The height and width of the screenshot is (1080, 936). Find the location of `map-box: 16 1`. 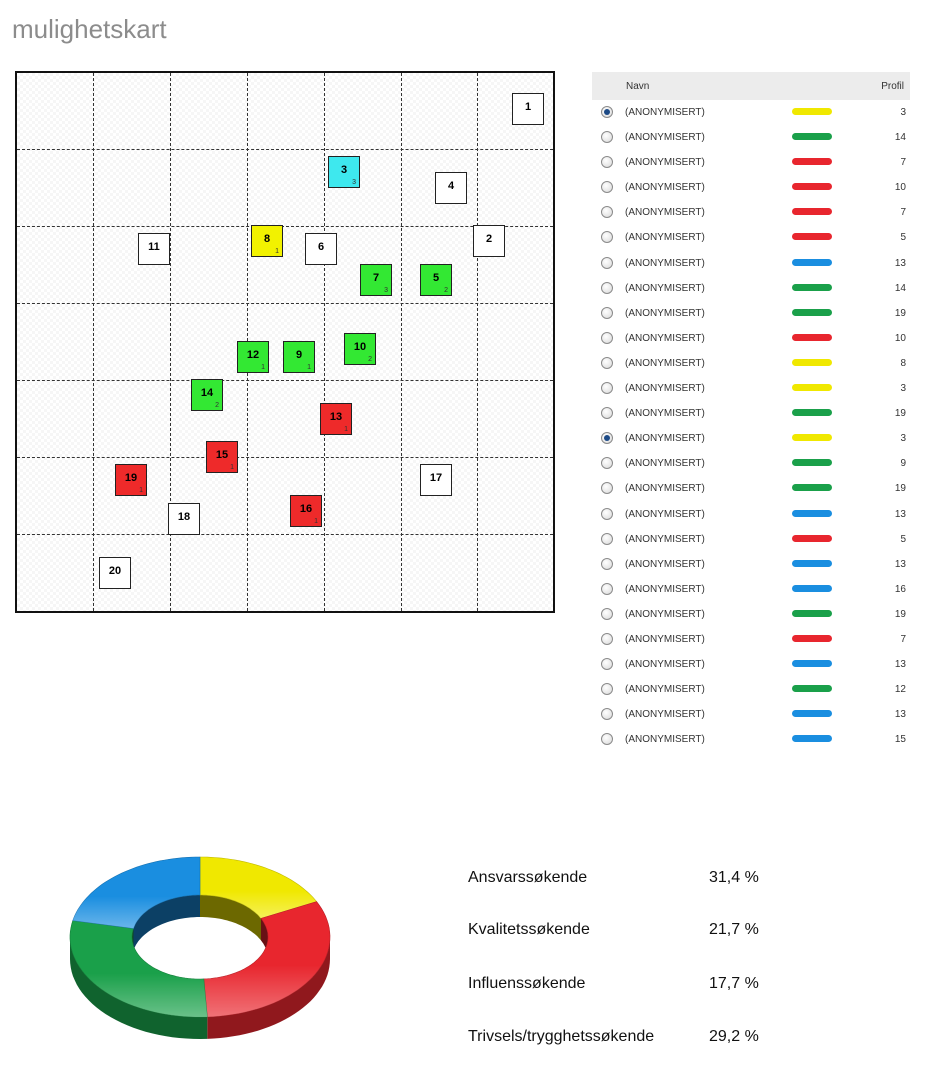

map-box: 16 1 is located at coordinates (306, 511).